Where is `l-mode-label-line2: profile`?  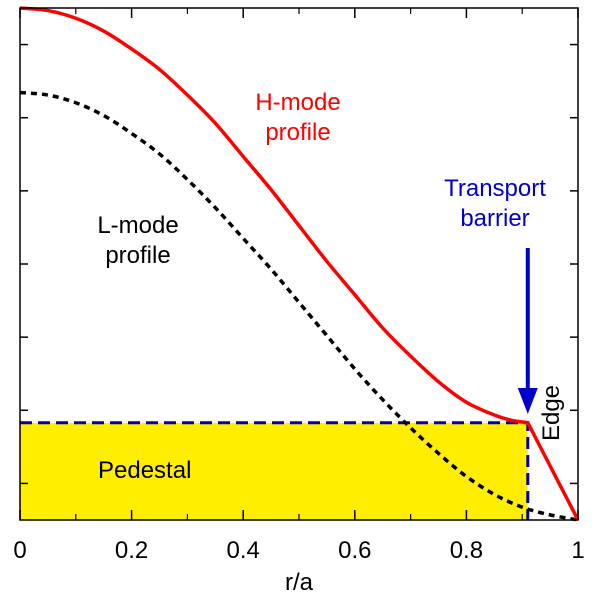
l-mode-label-line2: profile is located at coordinates (137, 255).